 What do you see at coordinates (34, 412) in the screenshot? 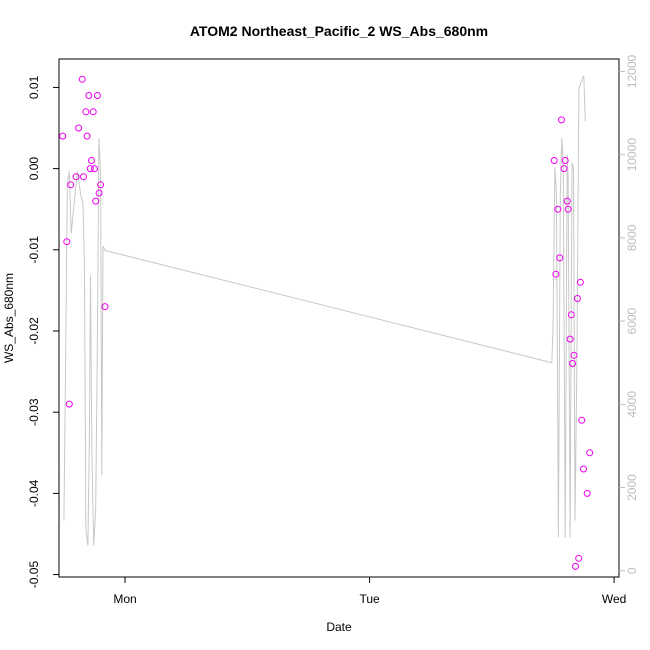
I see `y-tick-label: -0.03` at bounding box center [34, 412].